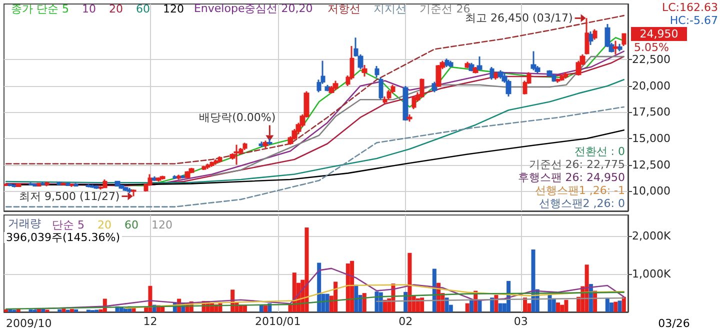 The height and width of the screenshot is (333, 720). What do you see at coordinates (651, 85) in the screenshot?
I see `y-tick-label: 20,000` at bounding box center [651, 85].